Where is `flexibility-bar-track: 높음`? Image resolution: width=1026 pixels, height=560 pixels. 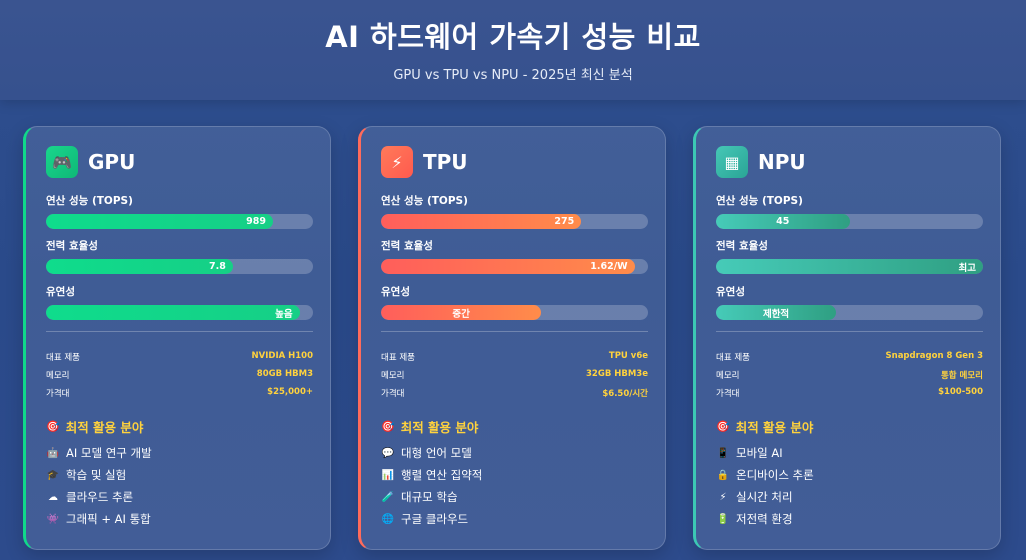 flexibility-bar-track: 높음 is located at coordinates (179, 312).